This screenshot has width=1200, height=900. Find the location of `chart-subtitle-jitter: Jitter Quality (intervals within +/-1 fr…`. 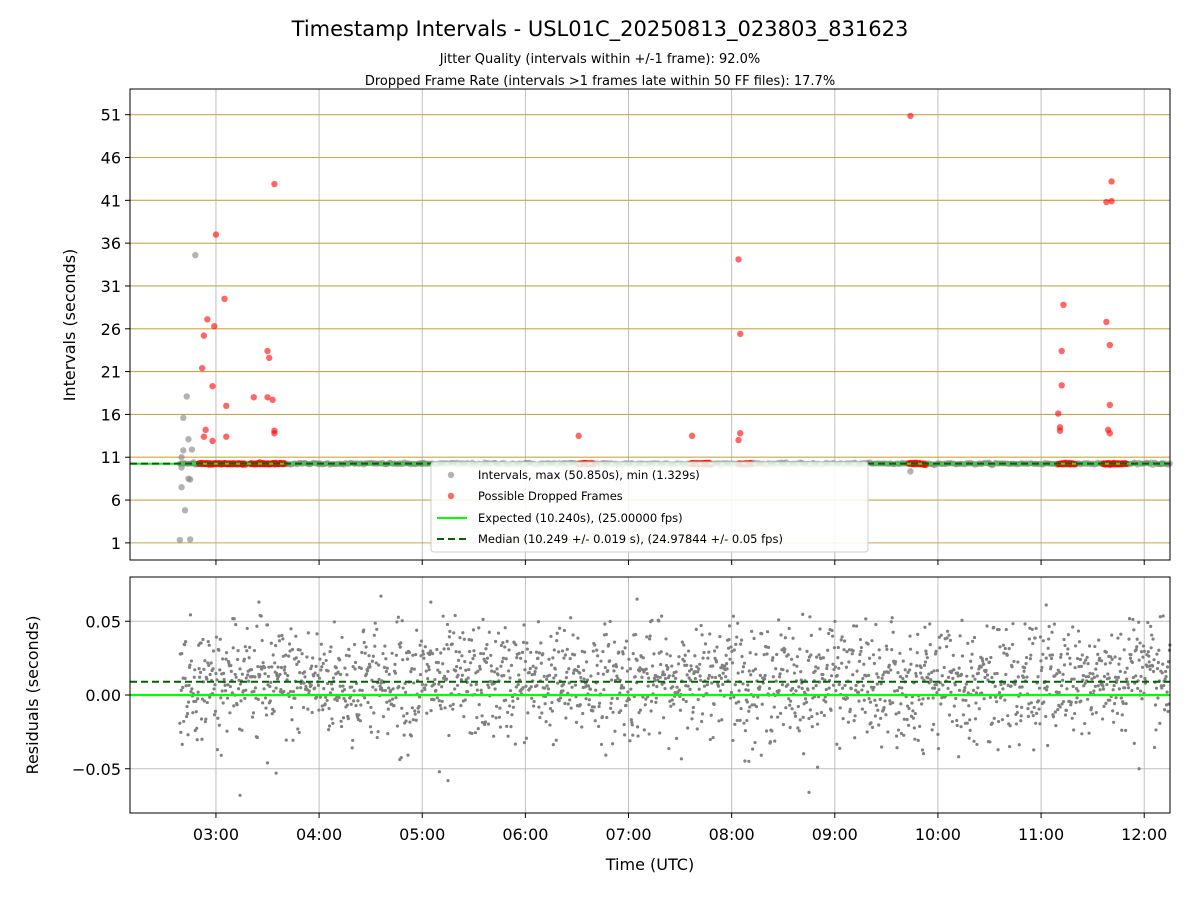

chart-subtitle-jitter: Jitter Quality (intervals within +/-1 fr… is located at coordinates (600, 59).